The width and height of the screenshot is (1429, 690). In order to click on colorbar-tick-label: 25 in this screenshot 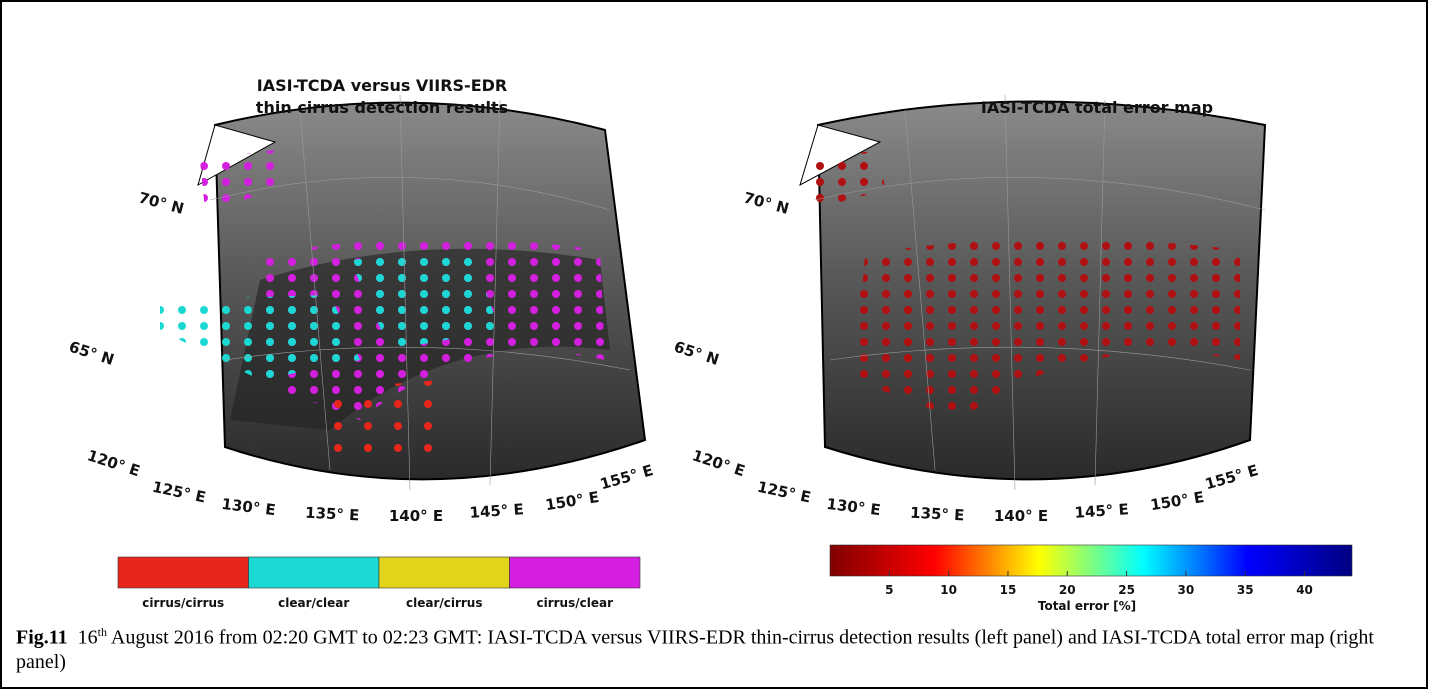, I will do `click(1126, 590)`.